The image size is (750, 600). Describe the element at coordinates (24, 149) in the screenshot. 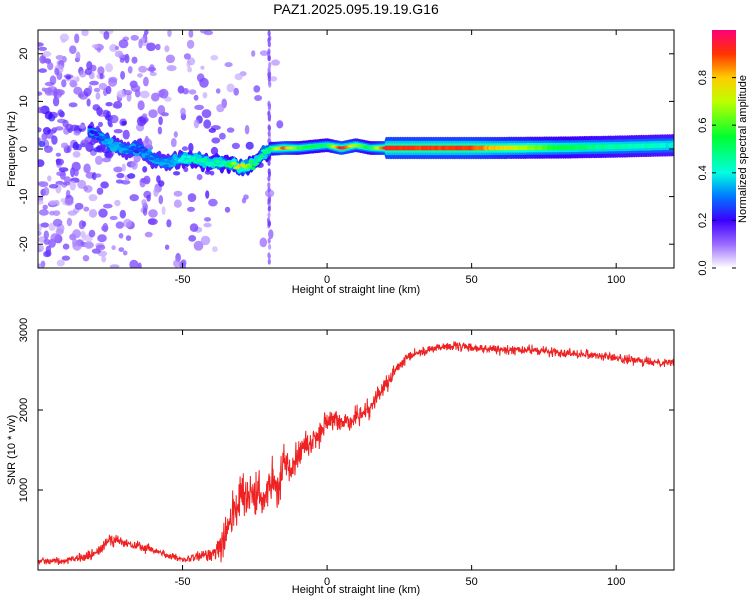

I see `spectrogram-y-tick-label: 0` at that location.